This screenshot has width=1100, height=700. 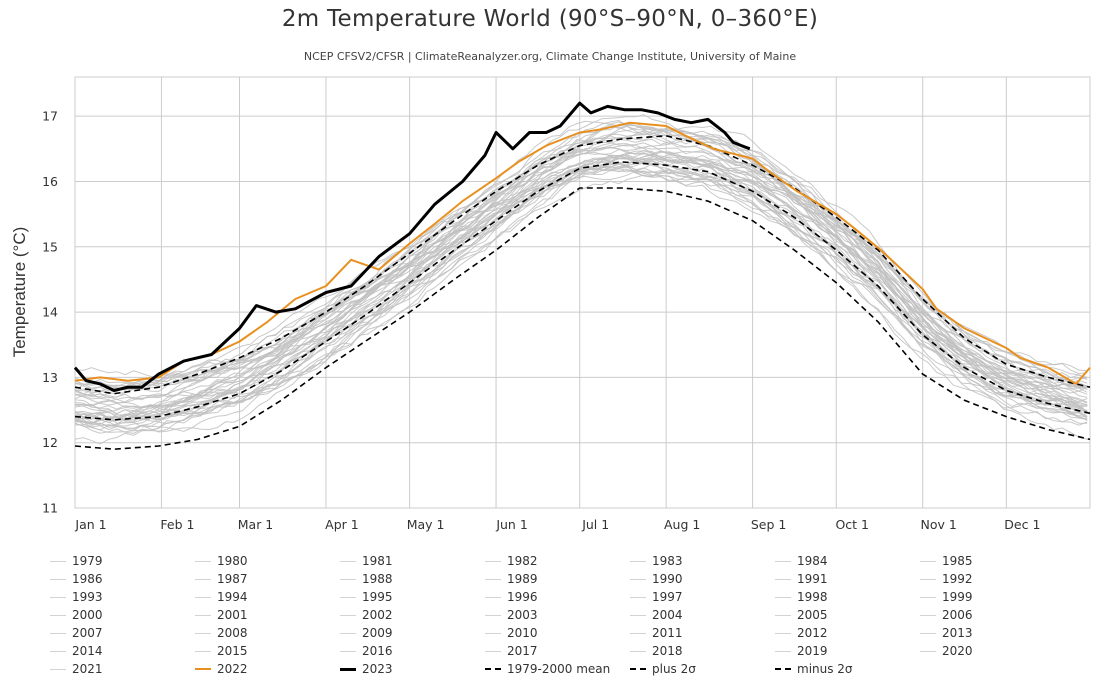 What do you see at coordinates (557, 651) in the screenshot?
I see `legend-item: 2017` at bounding box center [557, 651].